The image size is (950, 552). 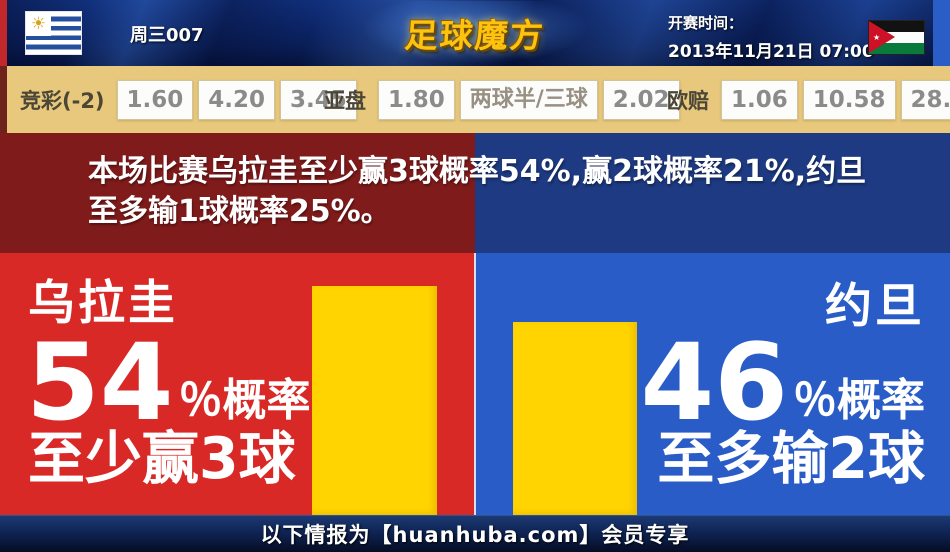 What do you see at coordinates (925, 99) in the screenshot?
I see `european-away-odds: 28.74` at bounding box center [925, 99].